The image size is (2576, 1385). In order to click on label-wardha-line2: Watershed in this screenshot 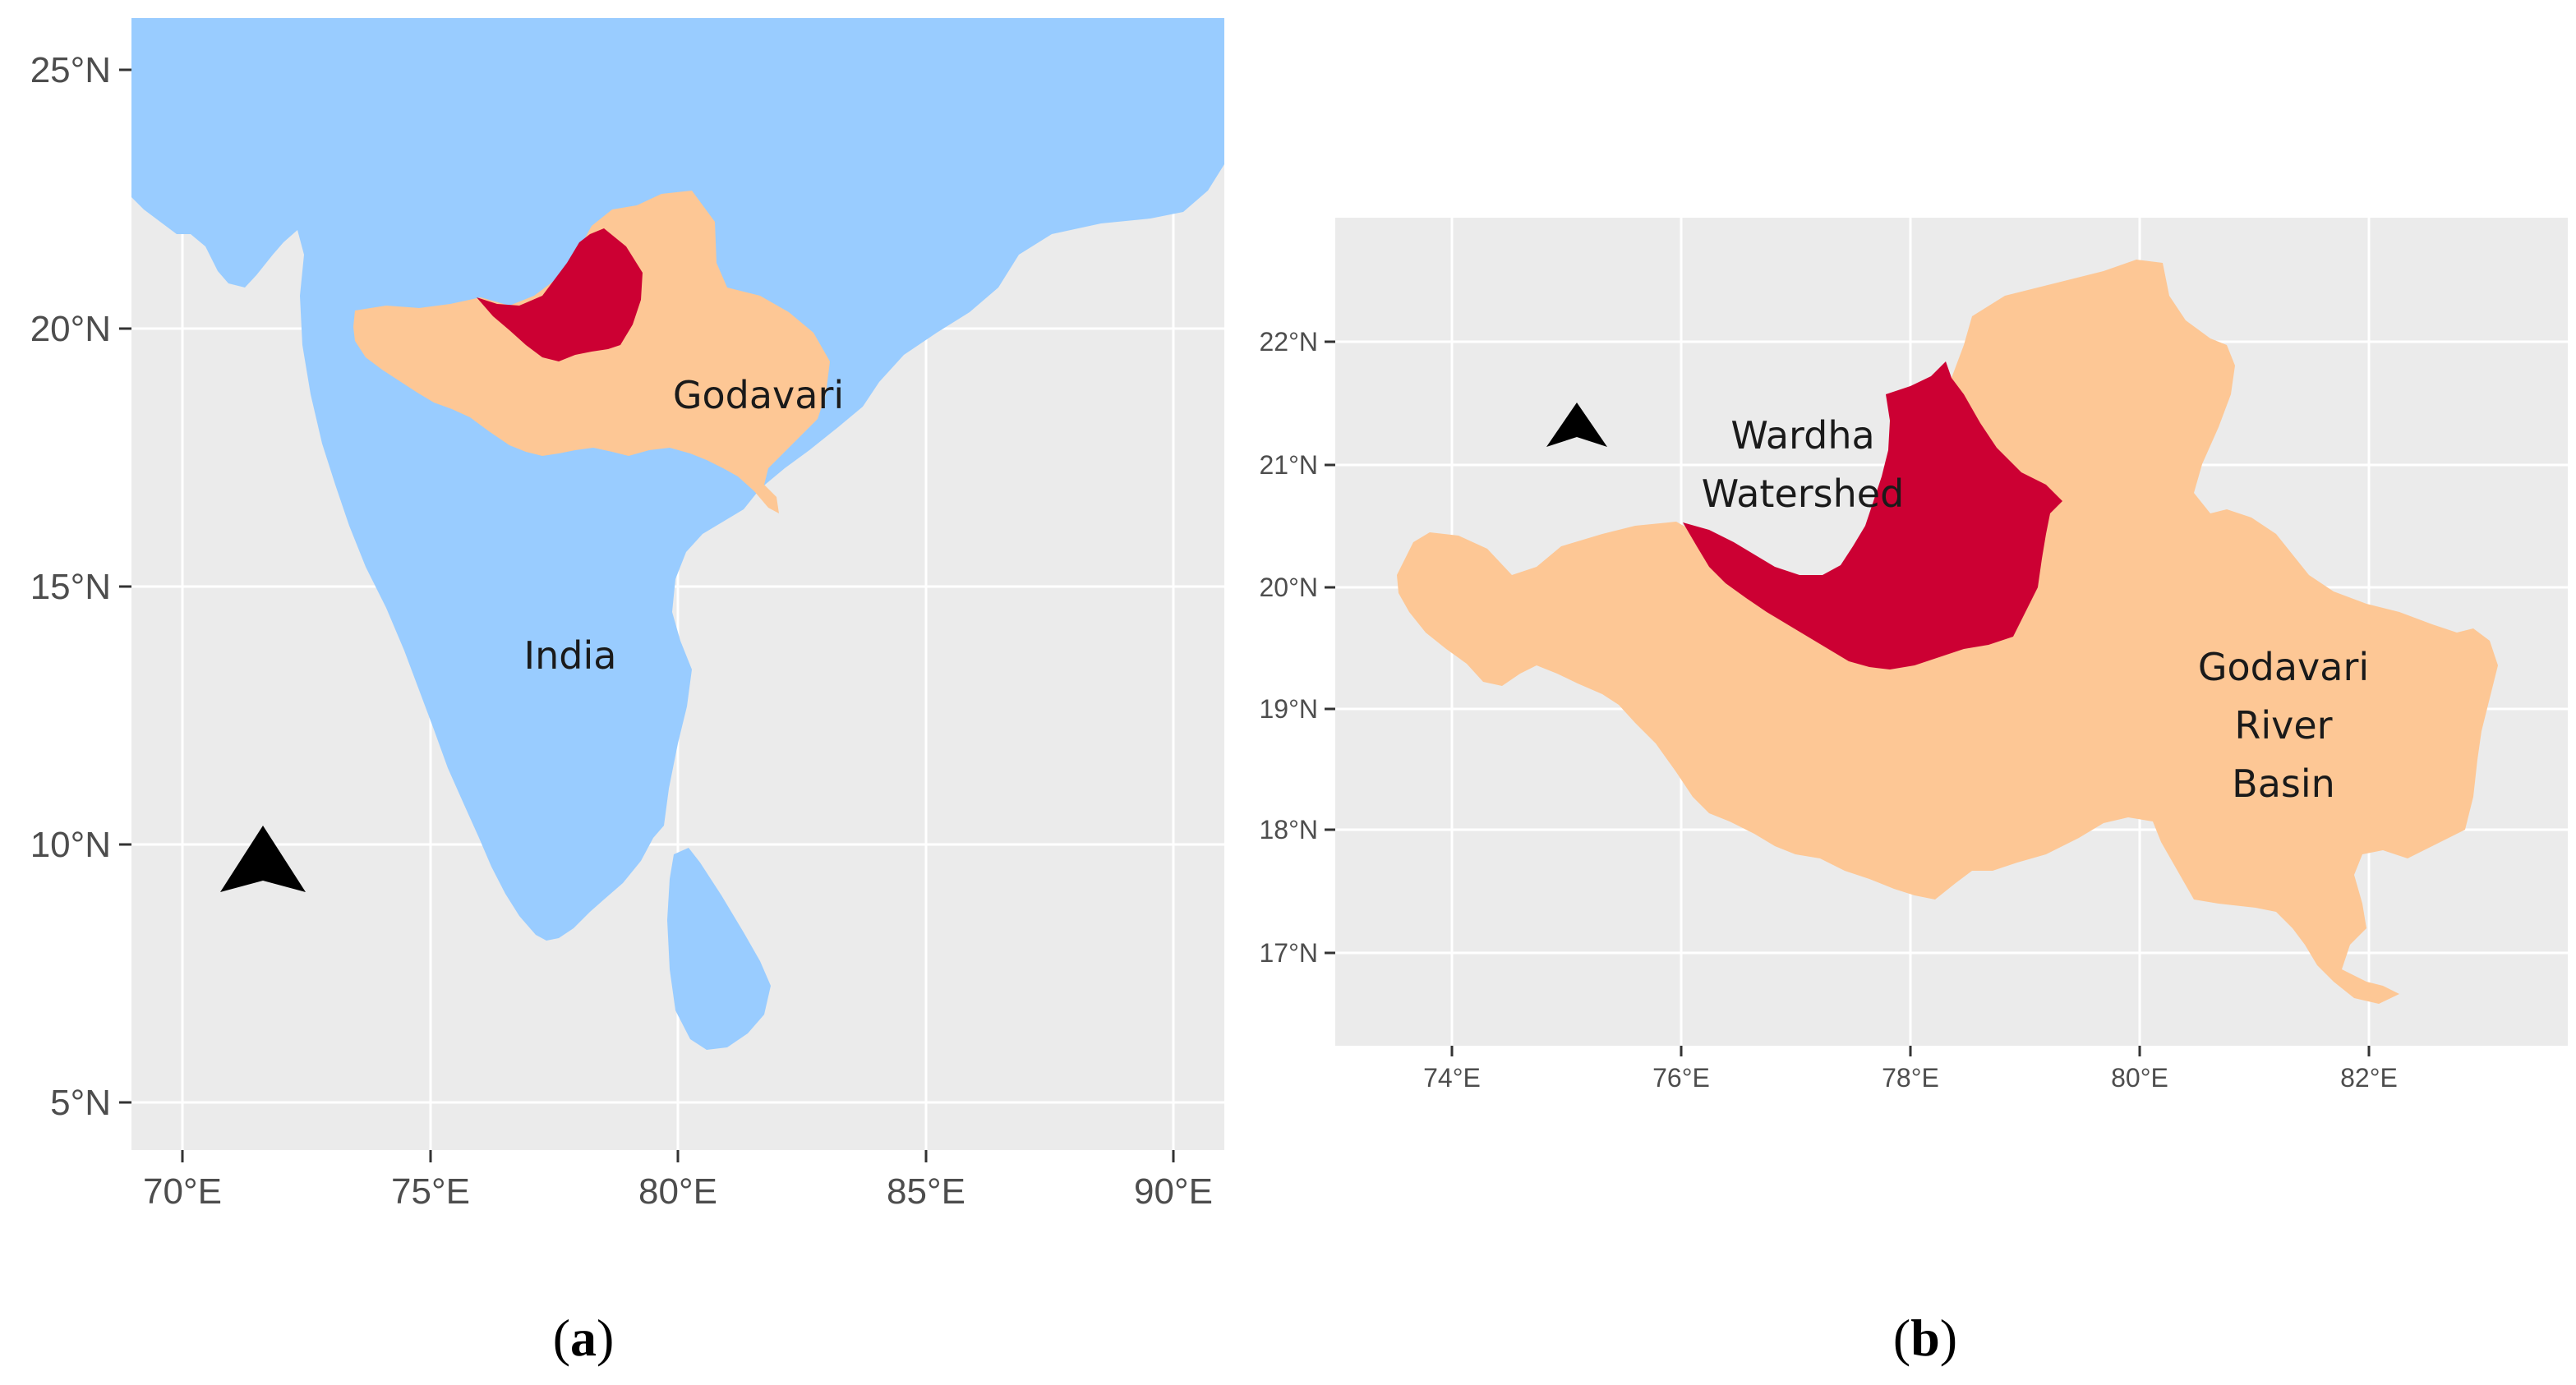, I will do `click(1803, 494)`.